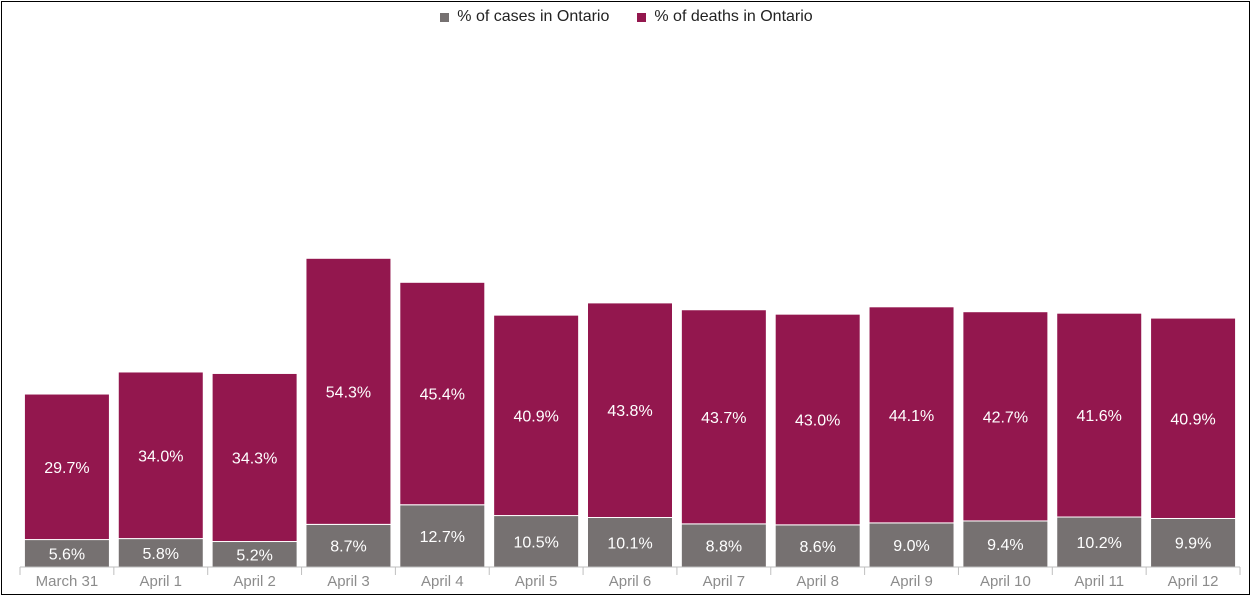 The width and height of the screenshot is (1253, 598). I want to click on x-tick-label: April 3, so click(348, 581).